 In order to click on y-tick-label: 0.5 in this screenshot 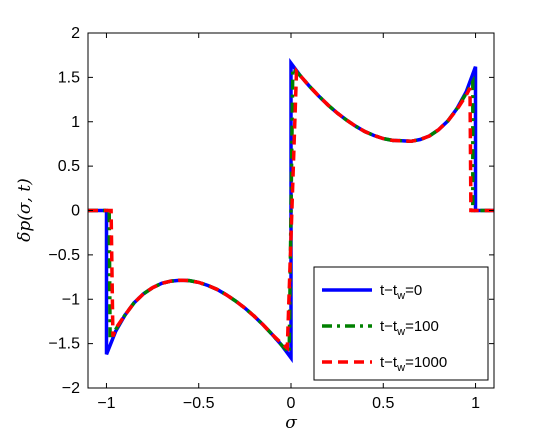, I will do `click(69, 166)`.